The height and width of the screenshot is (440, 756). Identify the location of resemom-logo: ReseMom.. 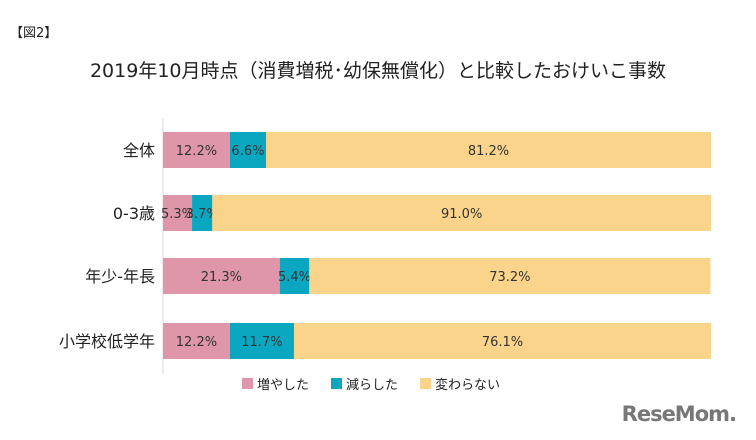
(679, 414).